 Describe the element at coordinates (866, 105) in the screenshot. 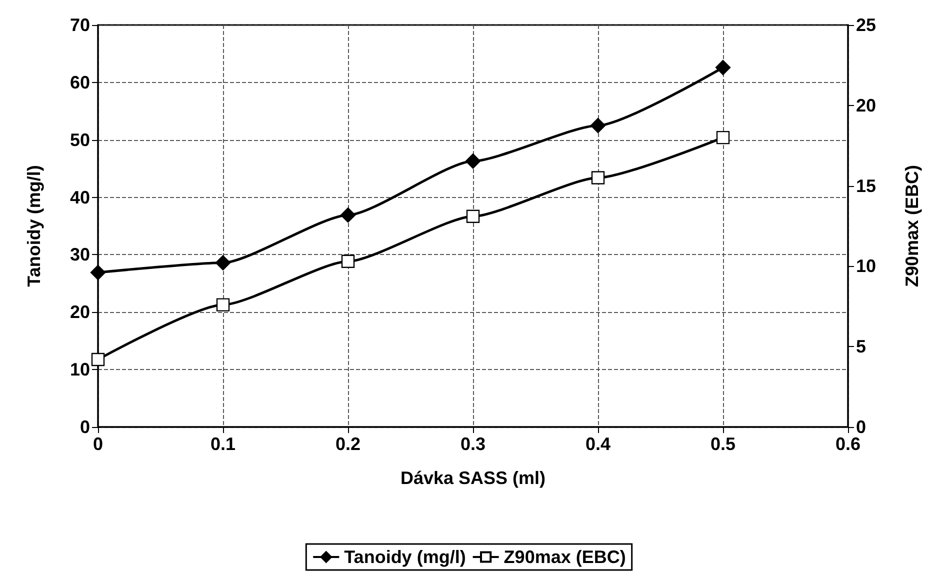

I see `y2-tick-label: 20` at that location.